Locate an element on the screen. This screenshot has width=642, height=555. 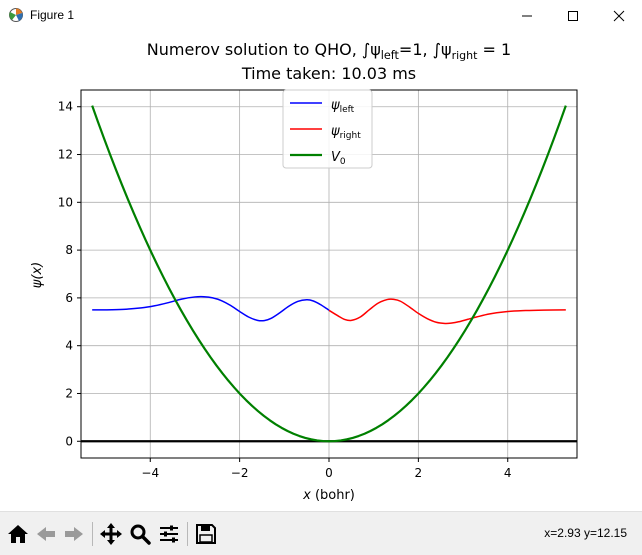
series-line-psi-left is located at coordinates (211, 308).